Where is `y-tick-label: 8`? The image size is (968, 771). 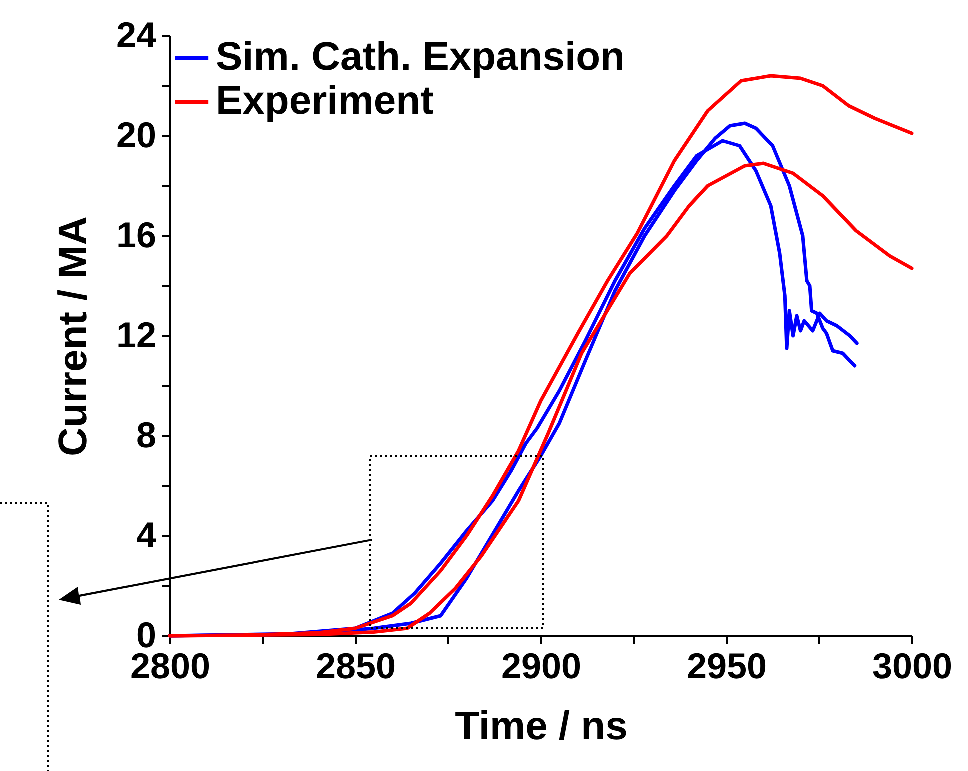
y-tick-label: 8 is located at coordinates (146, 435).